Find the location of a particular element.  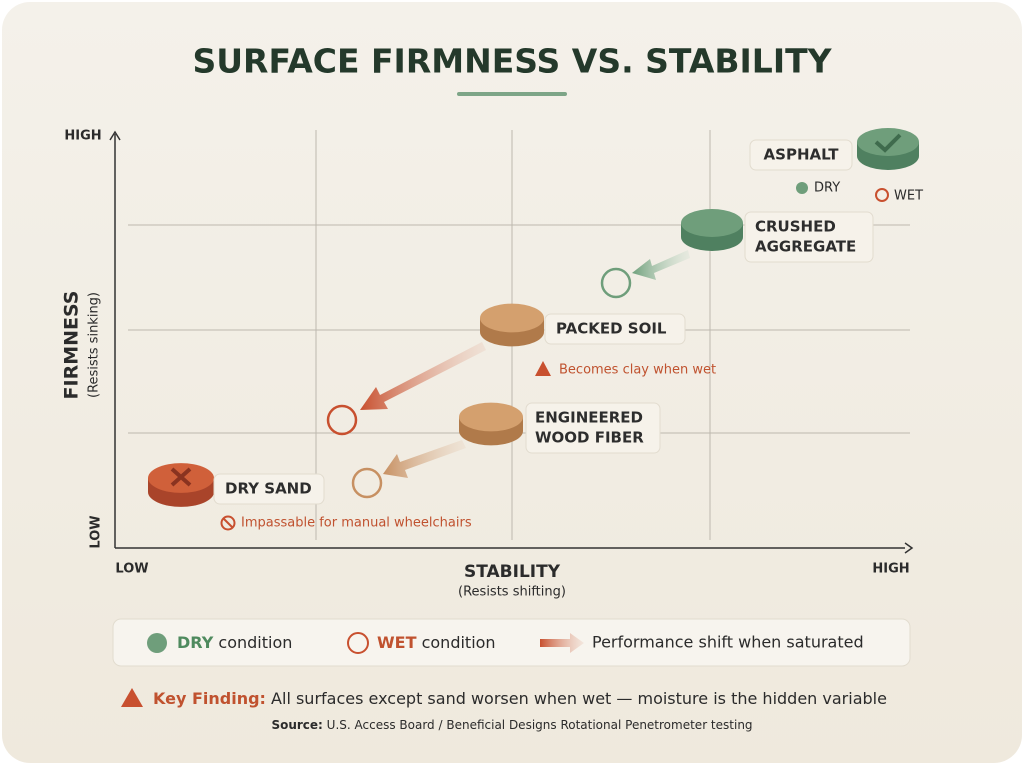

check-icon is located at coordinates (888, 143).